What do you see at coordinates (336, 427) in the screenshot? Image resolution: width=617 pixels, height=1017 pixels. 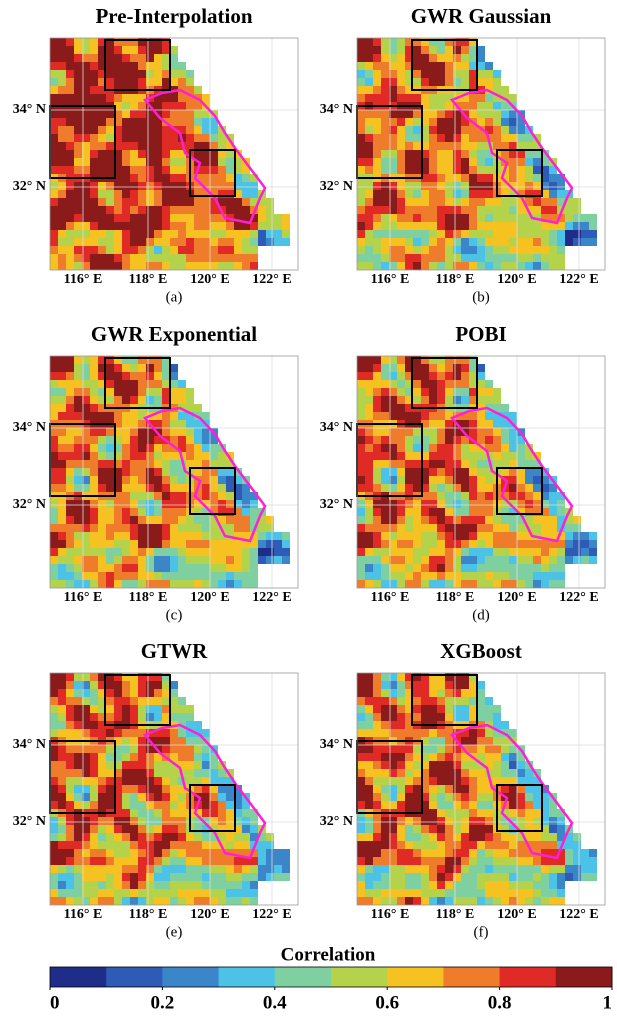 I see `lat-label: 34° N` at bounding box center [336, 427].